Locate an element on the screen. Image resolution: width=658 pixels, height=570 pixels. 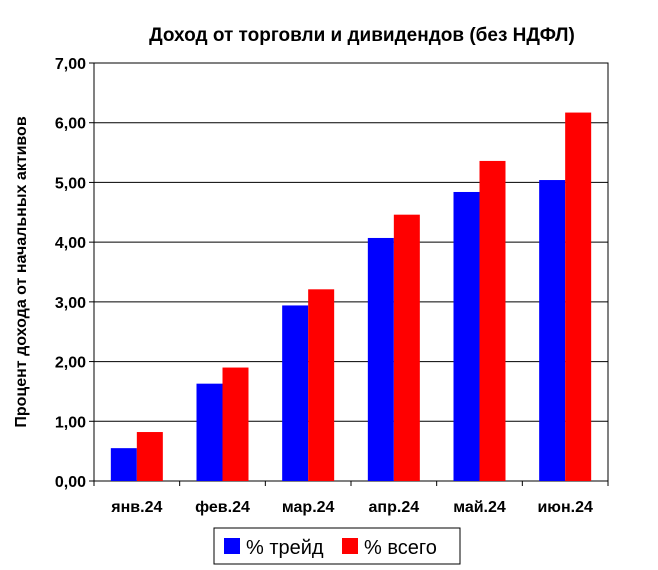
x-tick-label: май.24 is located at coordinates (479, 507).